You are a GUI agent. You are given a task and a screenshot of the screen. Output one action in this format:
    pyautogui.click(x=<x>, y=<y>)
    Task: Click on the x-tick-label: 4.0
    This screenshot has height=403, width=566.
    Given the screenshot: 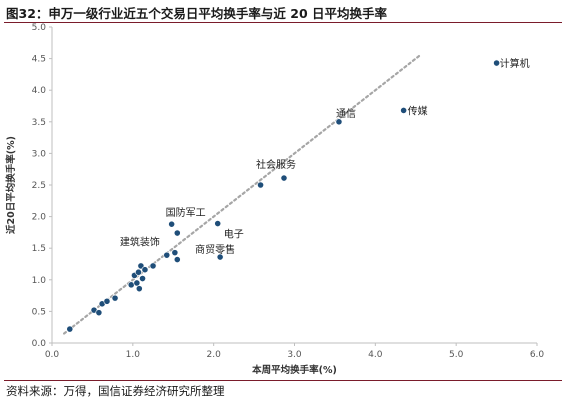 What is the action you would take?
    pyautogui.click(x=375, y=355)
    